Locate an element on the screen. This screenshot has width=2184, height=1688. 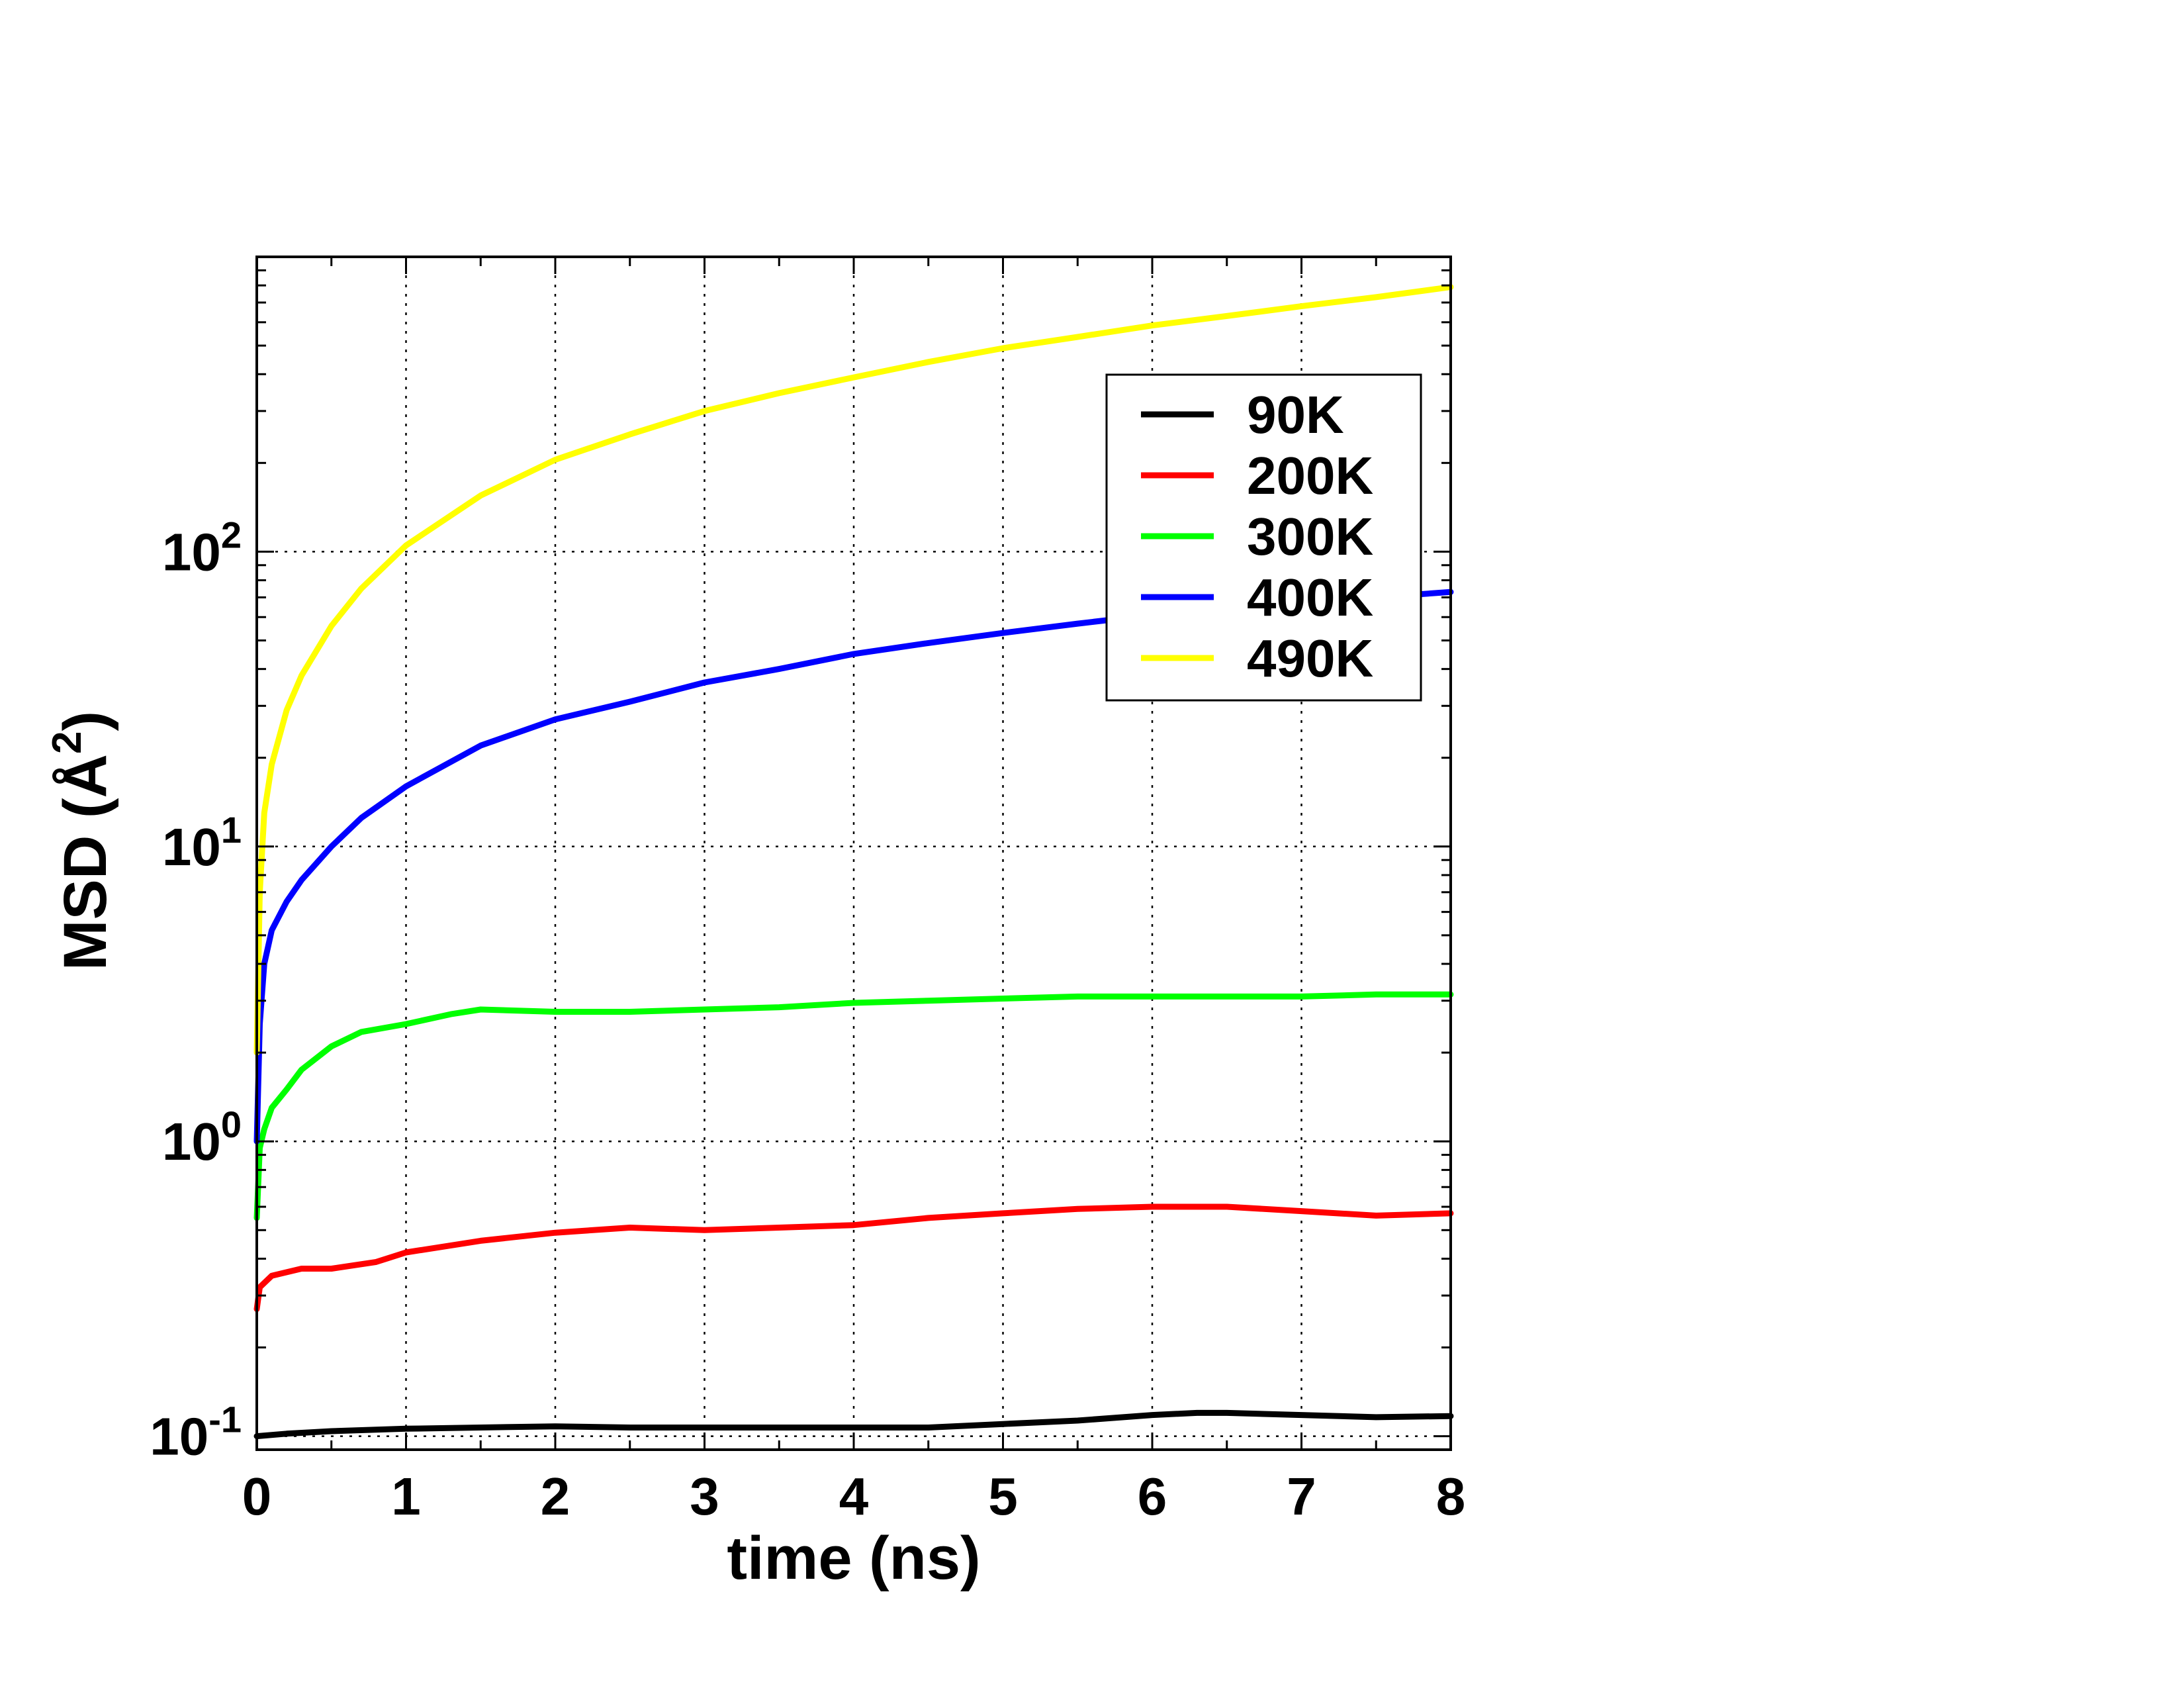
legend-label: 490K is located at coordinates (1310, 658).